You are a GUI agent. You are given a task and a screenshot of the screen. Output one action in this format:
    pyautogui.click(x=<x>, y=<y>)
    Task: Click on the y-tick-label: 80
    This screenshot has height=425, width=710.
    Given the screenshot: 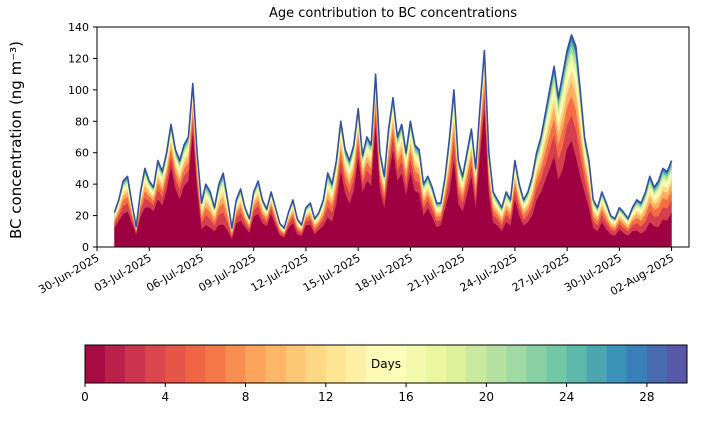 What is the action you would take?
    pyautogui.click(x=82, y=121)
    